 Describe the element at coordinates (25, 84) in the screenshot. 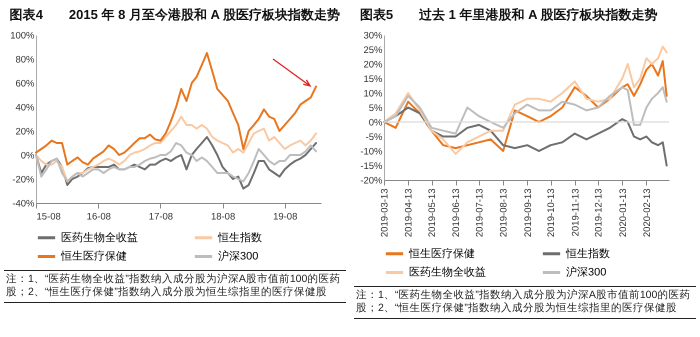

I see `y-tick-label: 60%` at that location.